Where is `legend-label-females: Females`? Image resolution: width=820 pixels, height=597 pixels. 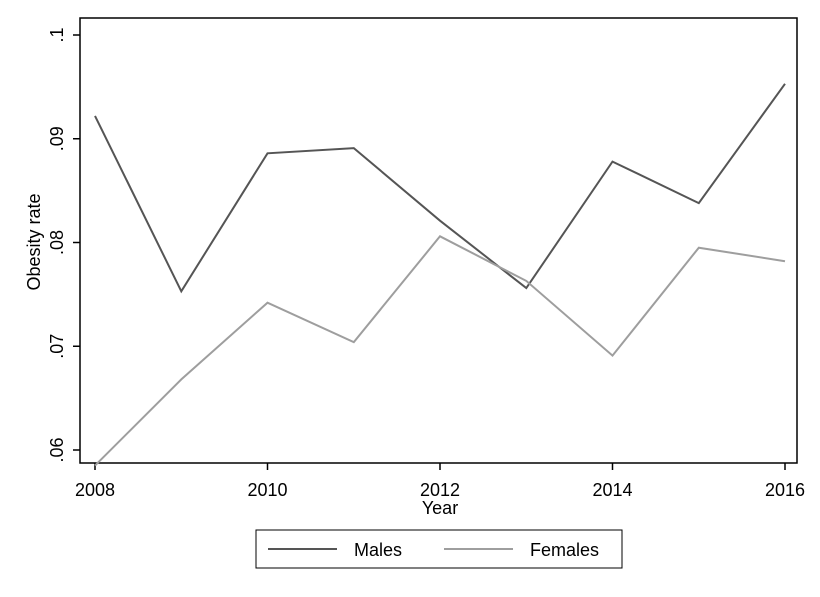
legend-label-females: Females is located at coordinates (564, 550).